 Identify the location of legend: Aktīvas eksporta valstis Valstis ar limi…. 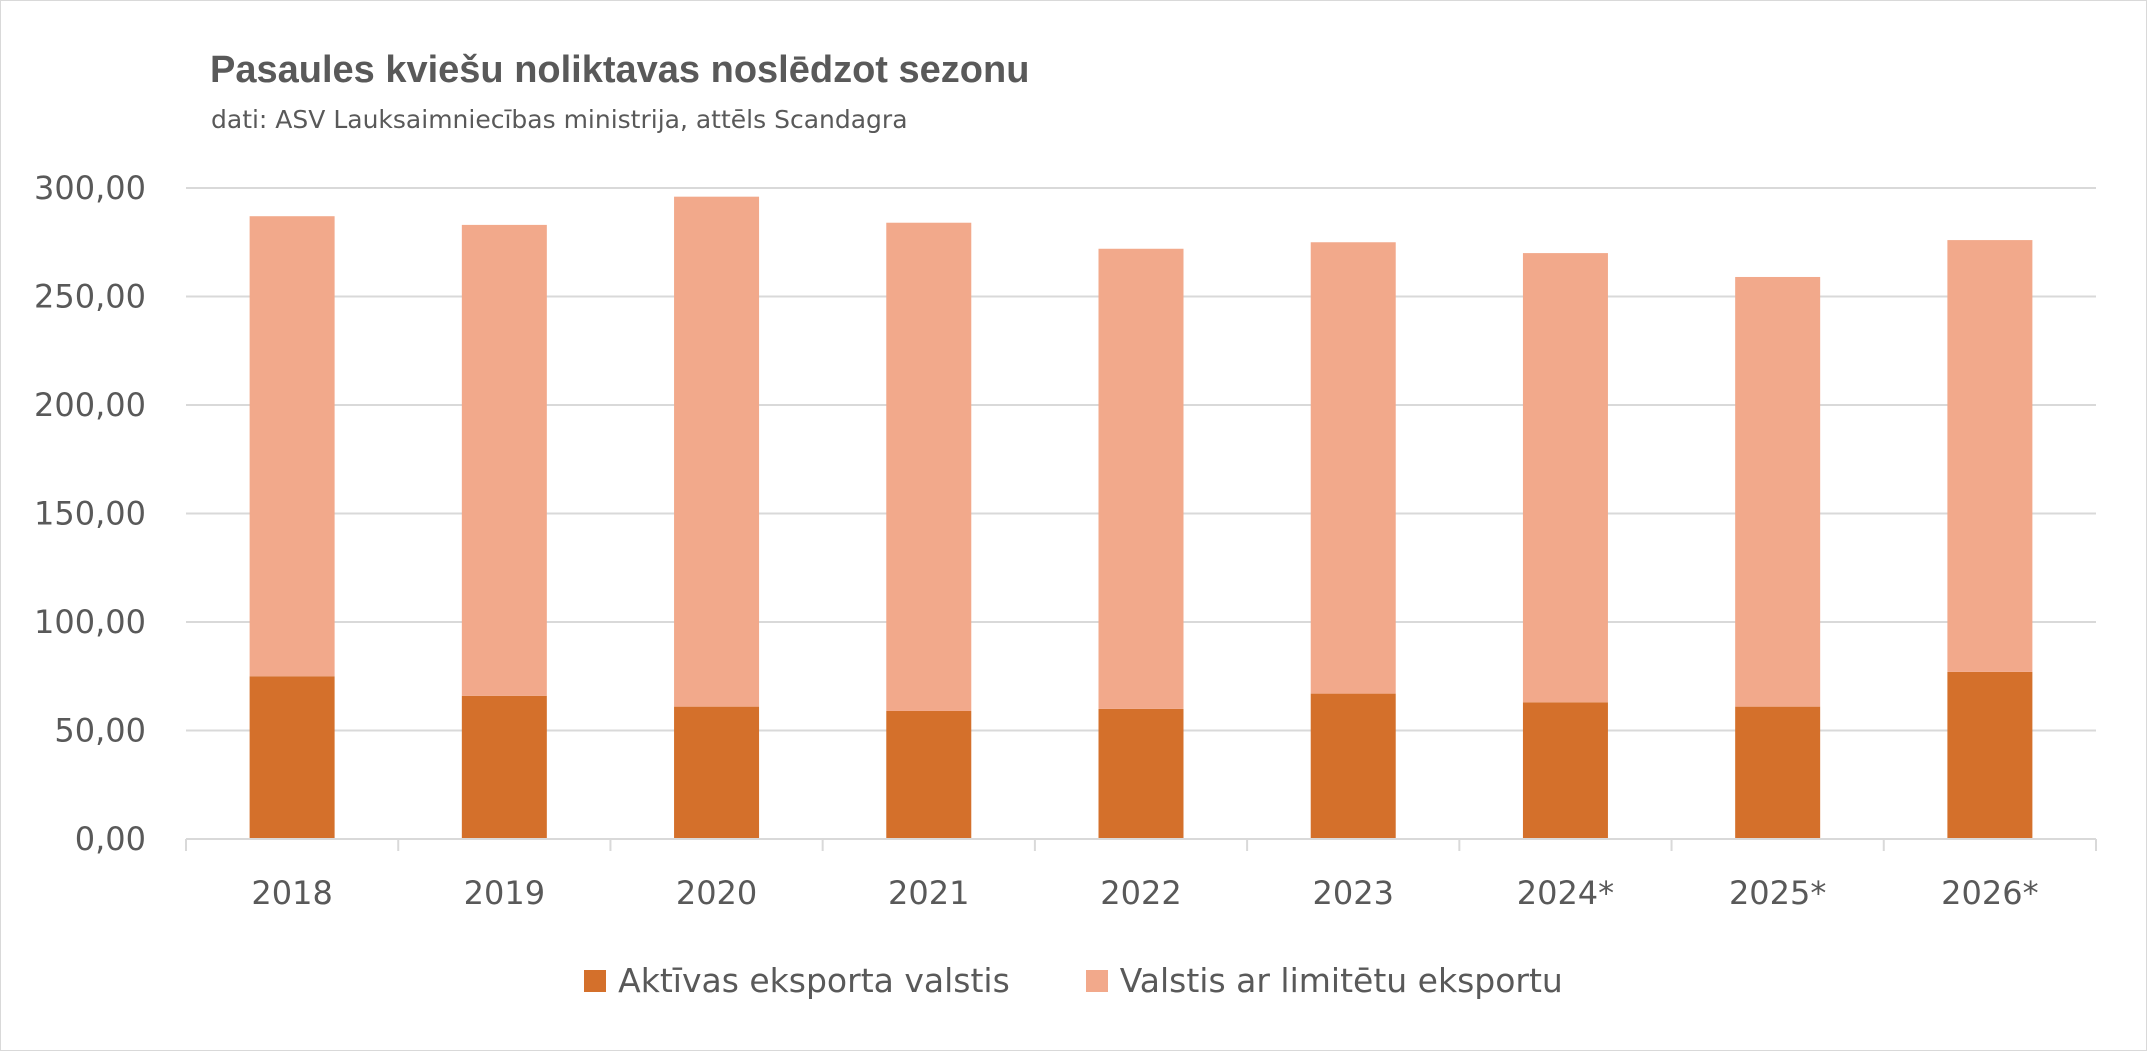
(1073, 980).